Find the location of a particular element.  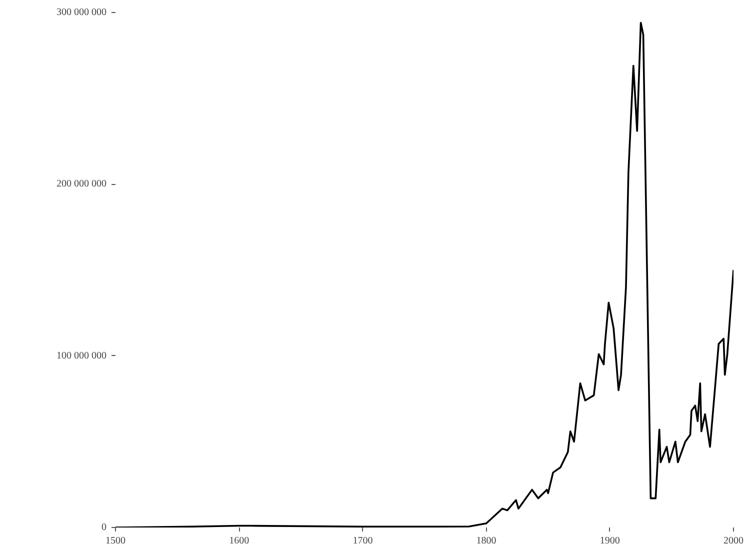

y-tick-label: 200 000 000 is located at coordinates (81, 184).